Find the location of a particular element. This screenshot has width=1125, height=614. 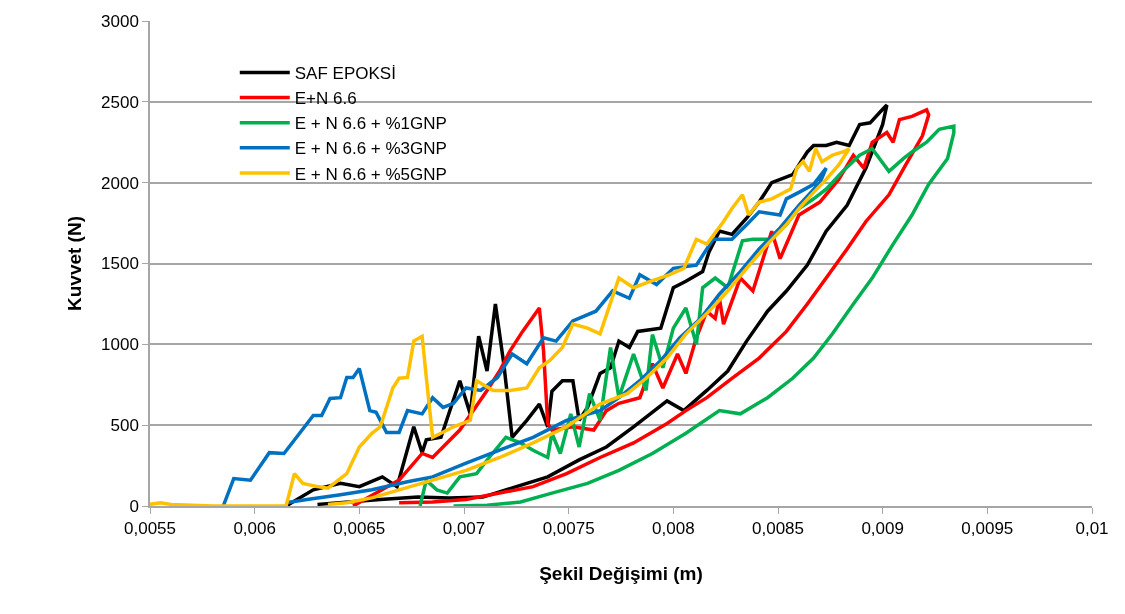

y-tick-label: 3000 is located at coordinates (120, 21).